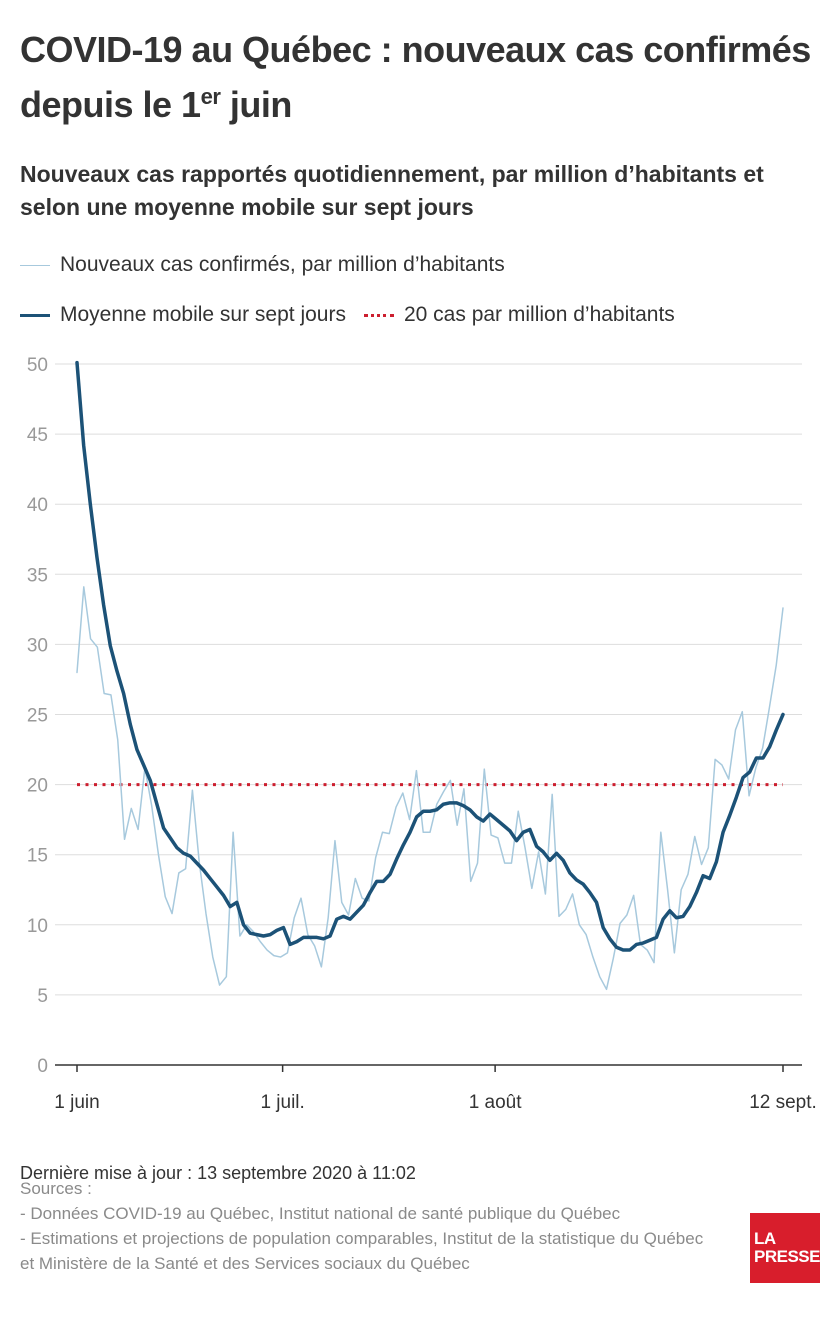  What do you see at coordinates (37, 435) in the screenshot?
I see `y-tick-label: 45` at bounding box center [37, 435].